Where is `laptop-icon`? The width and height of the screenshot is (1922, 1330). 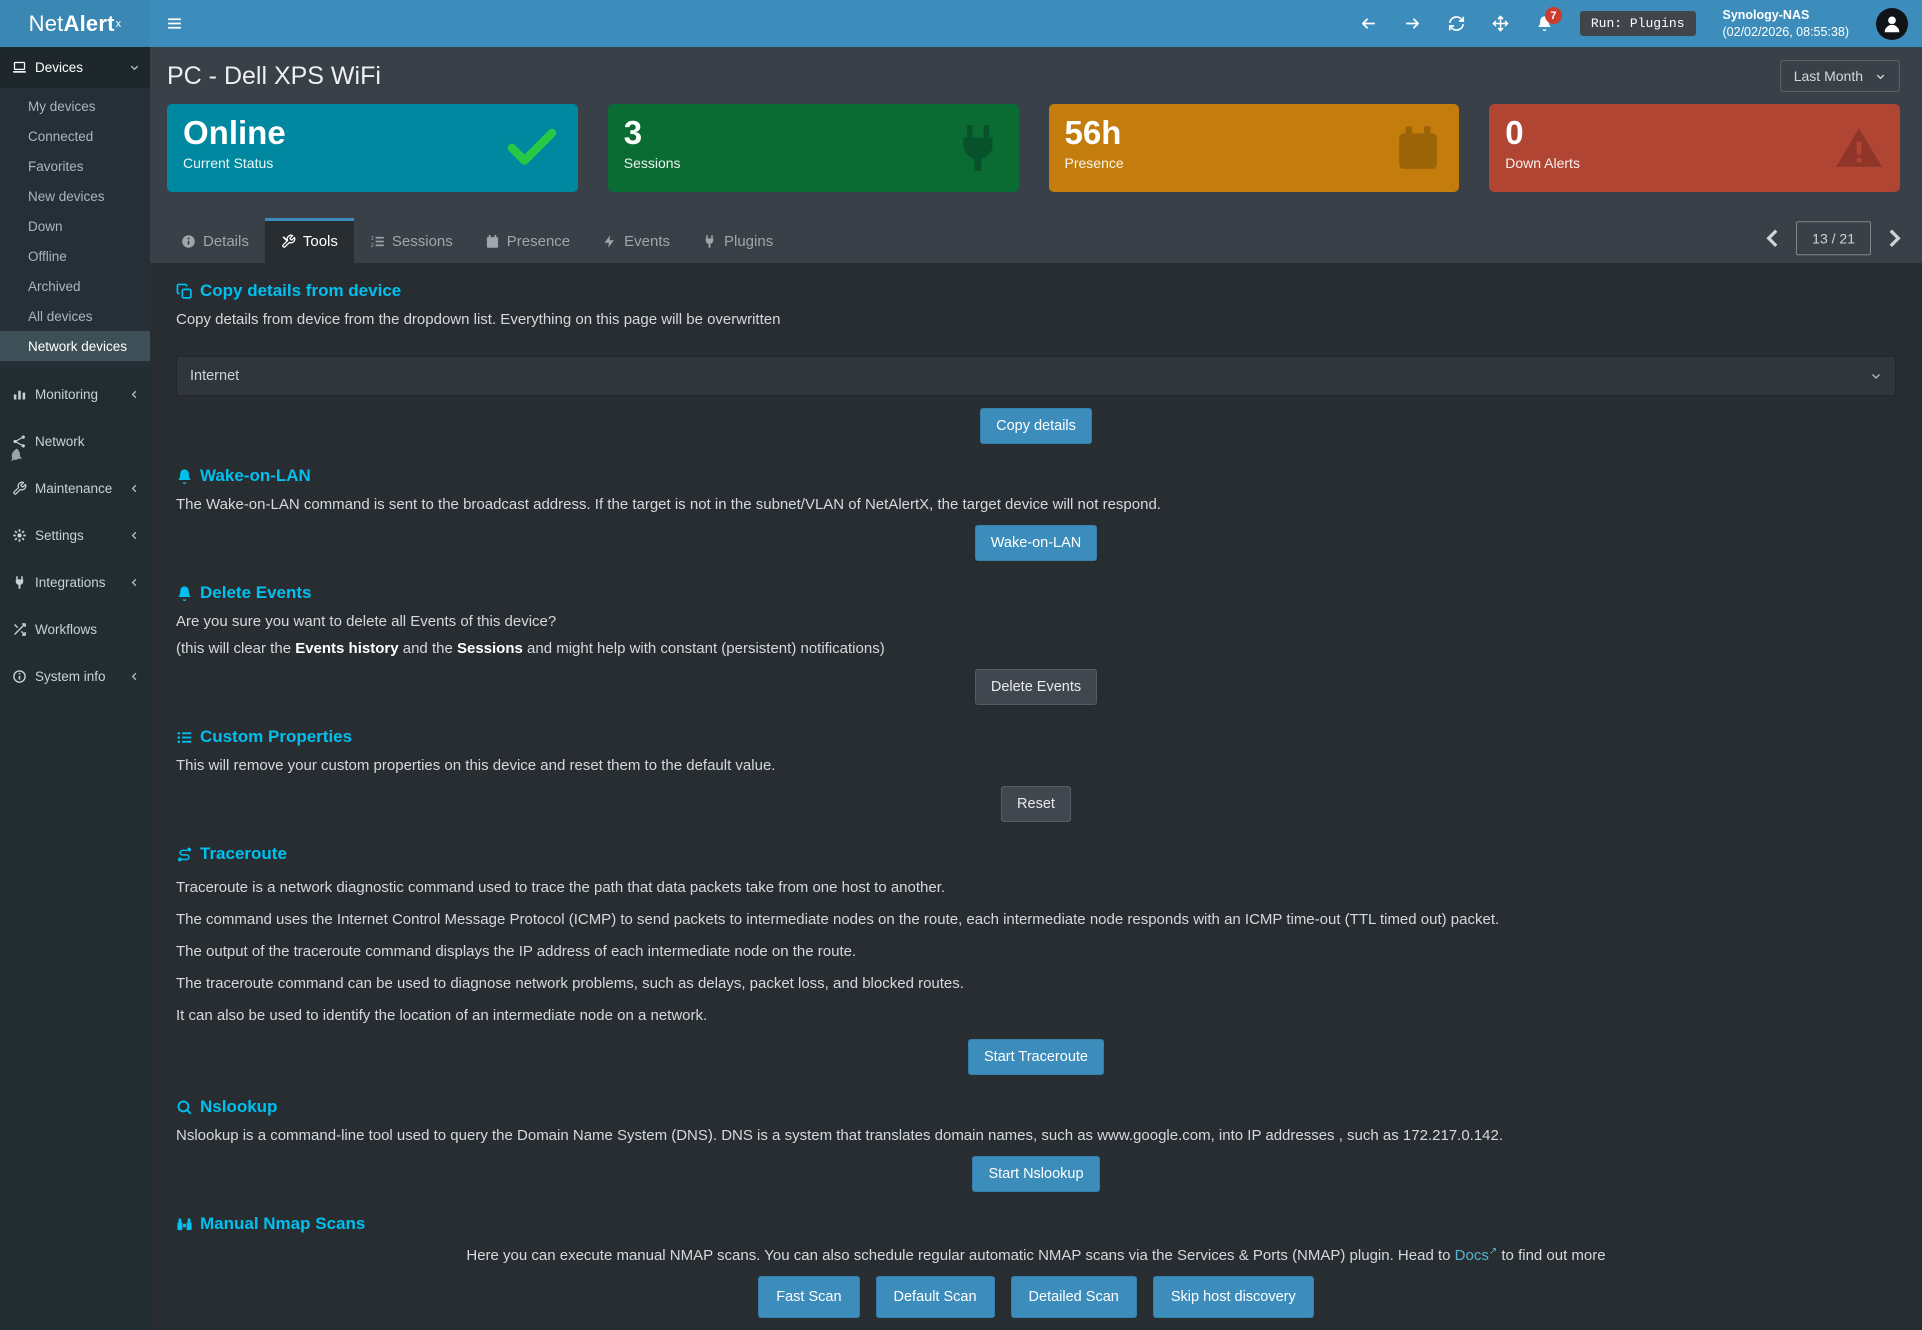
laptop-icon is located at coordinates (19, 67).